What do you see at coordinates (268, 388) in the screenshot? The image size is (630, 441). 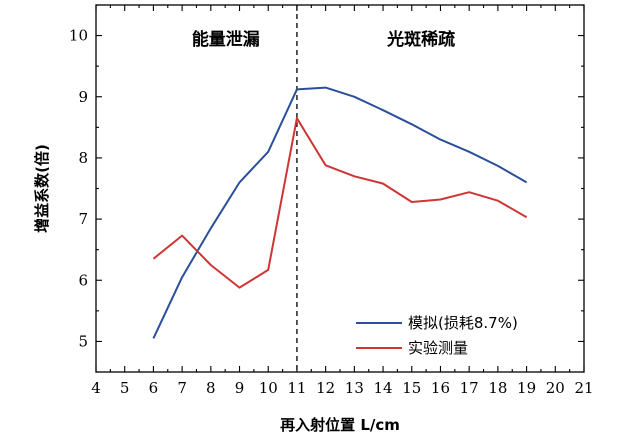 I see `x-tick-label: 10` at bounding box center [268, 388].